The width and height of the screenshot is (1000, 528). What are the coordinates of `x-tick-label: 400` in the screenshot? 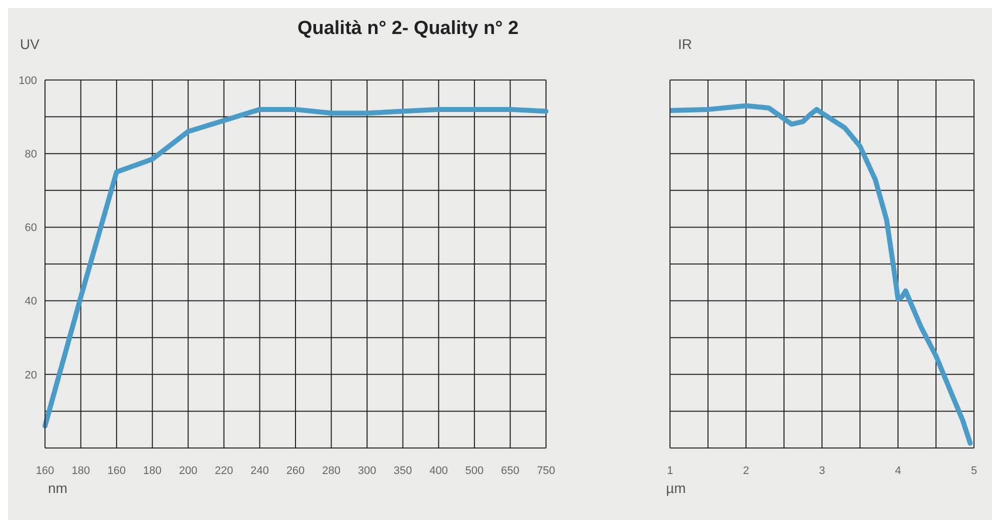 It's located at (438, 470).